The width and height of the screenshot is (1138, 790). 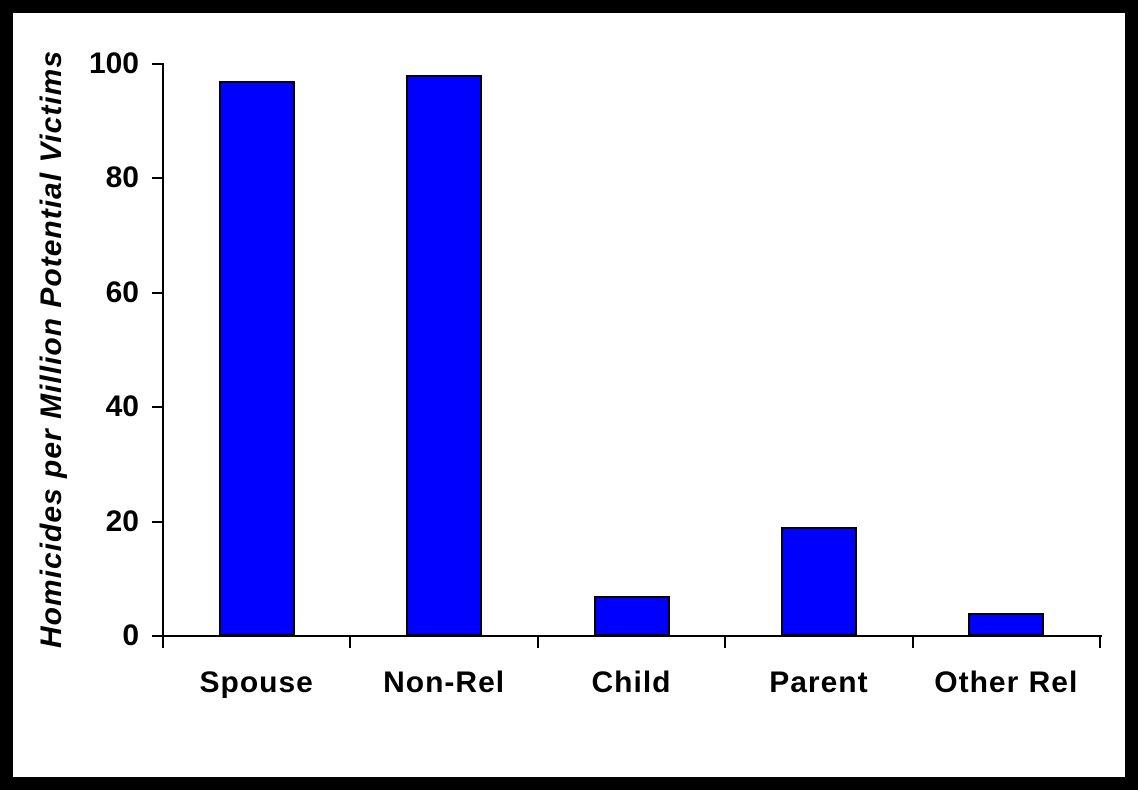 I want to click on bar-child, so click(x=631, y=615).